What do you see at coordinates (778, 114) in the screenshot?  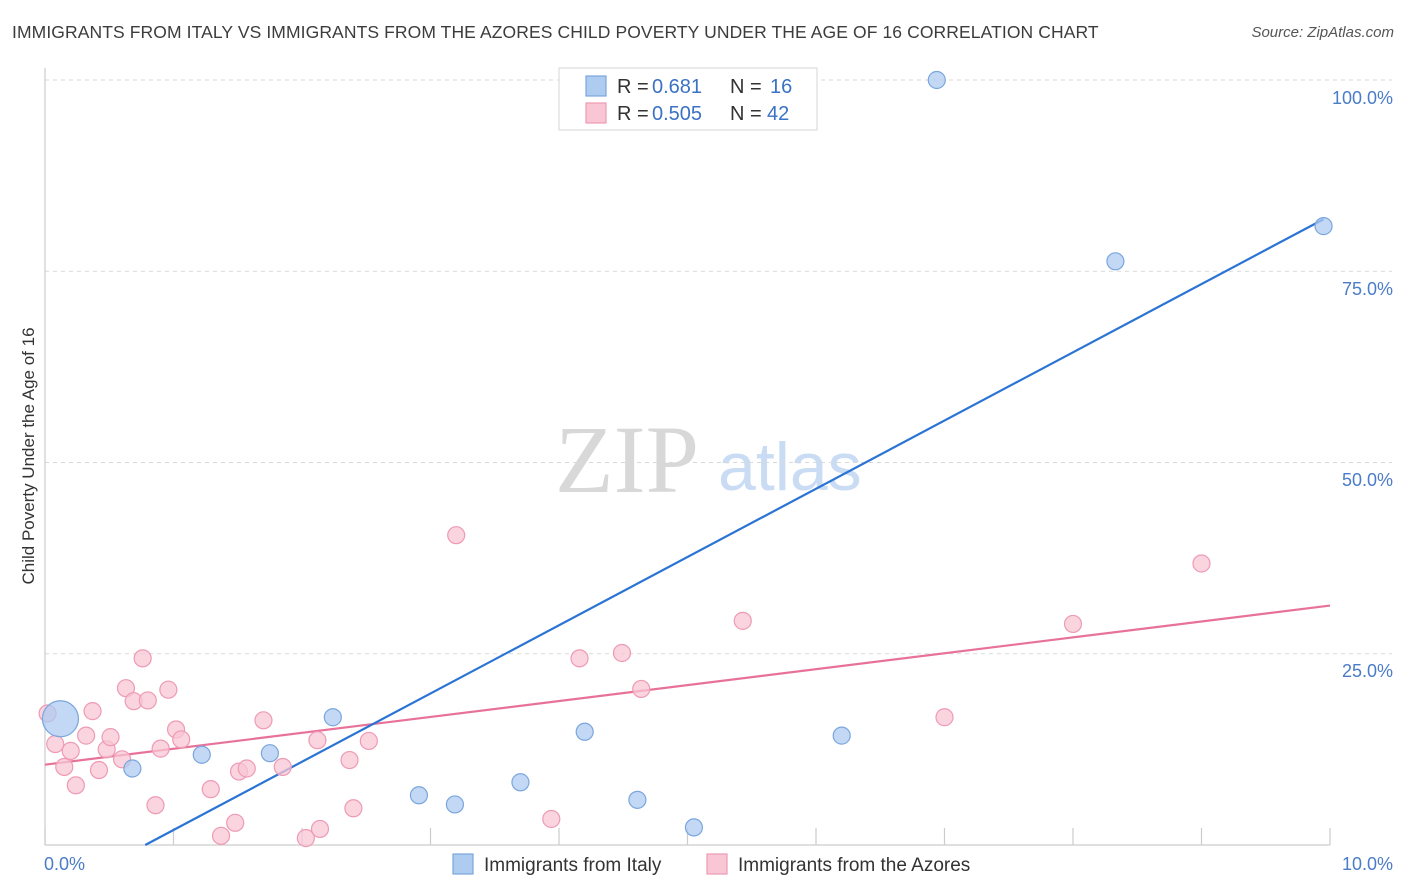 I see `legend-n-value-azores: 42` at bounding box center [778, 114].